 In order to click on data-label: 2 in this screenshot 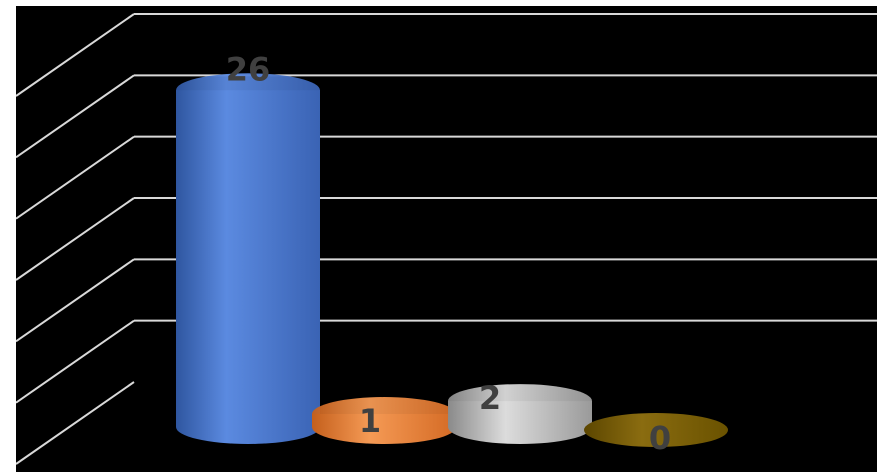, I will do `click(490, 398)`.